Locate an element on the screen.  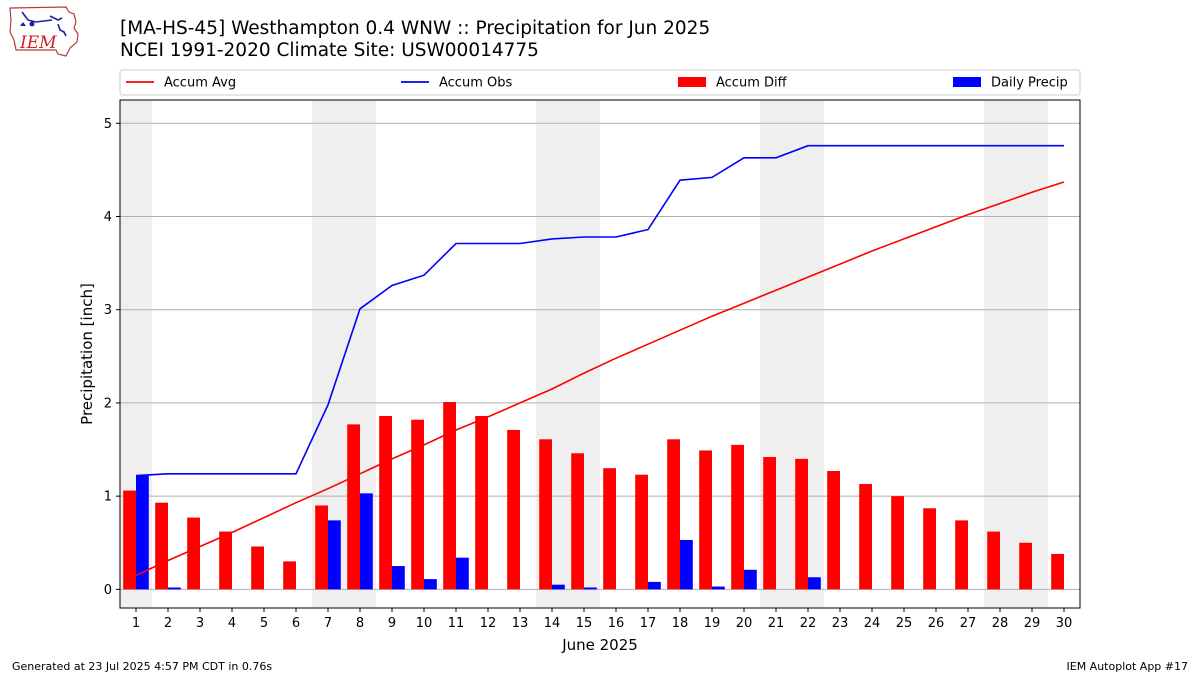
y-tick-label: 4 is located at coordinates (108, 217).